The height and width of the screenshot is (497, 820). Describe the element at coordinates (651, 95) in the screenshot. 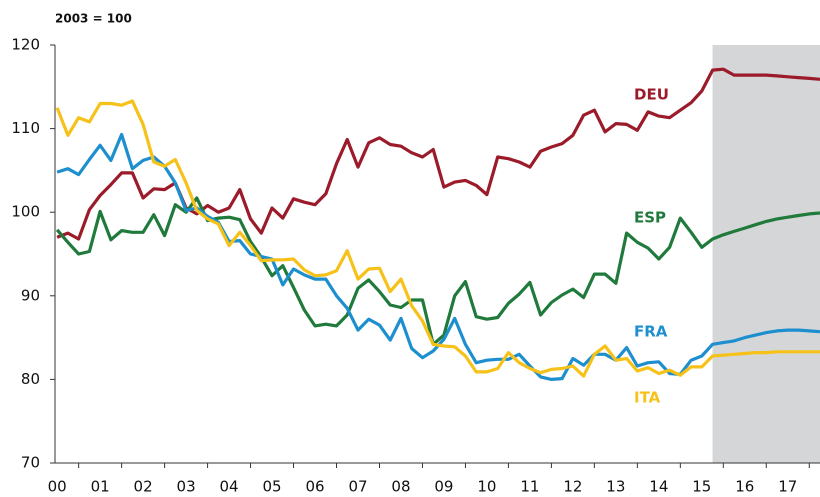

I see `series-label: DEU` at that location.